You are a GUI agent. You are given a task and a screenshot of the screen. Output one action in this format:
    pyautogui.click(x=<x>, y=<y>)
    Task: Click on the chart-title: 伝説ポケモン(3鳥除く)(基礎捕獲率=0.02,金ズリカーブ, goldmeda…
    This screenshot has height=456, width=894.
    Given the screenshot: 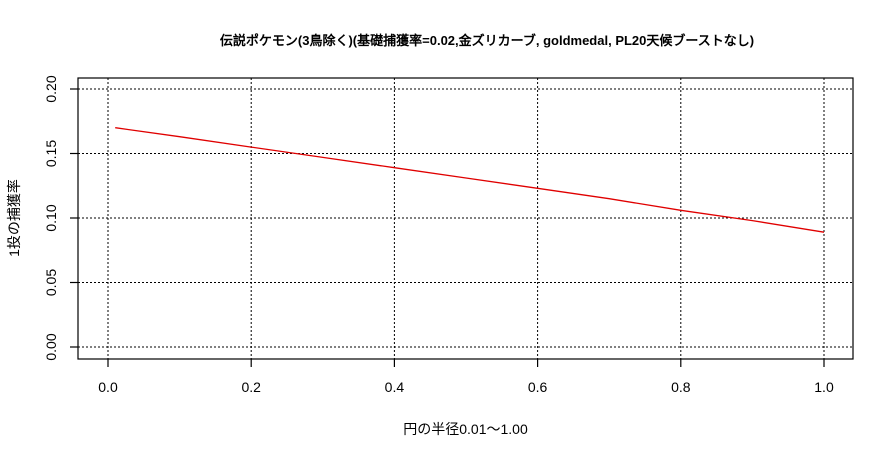 What is the action you would take?
    pyautogui.click(x=487, y=40)
    